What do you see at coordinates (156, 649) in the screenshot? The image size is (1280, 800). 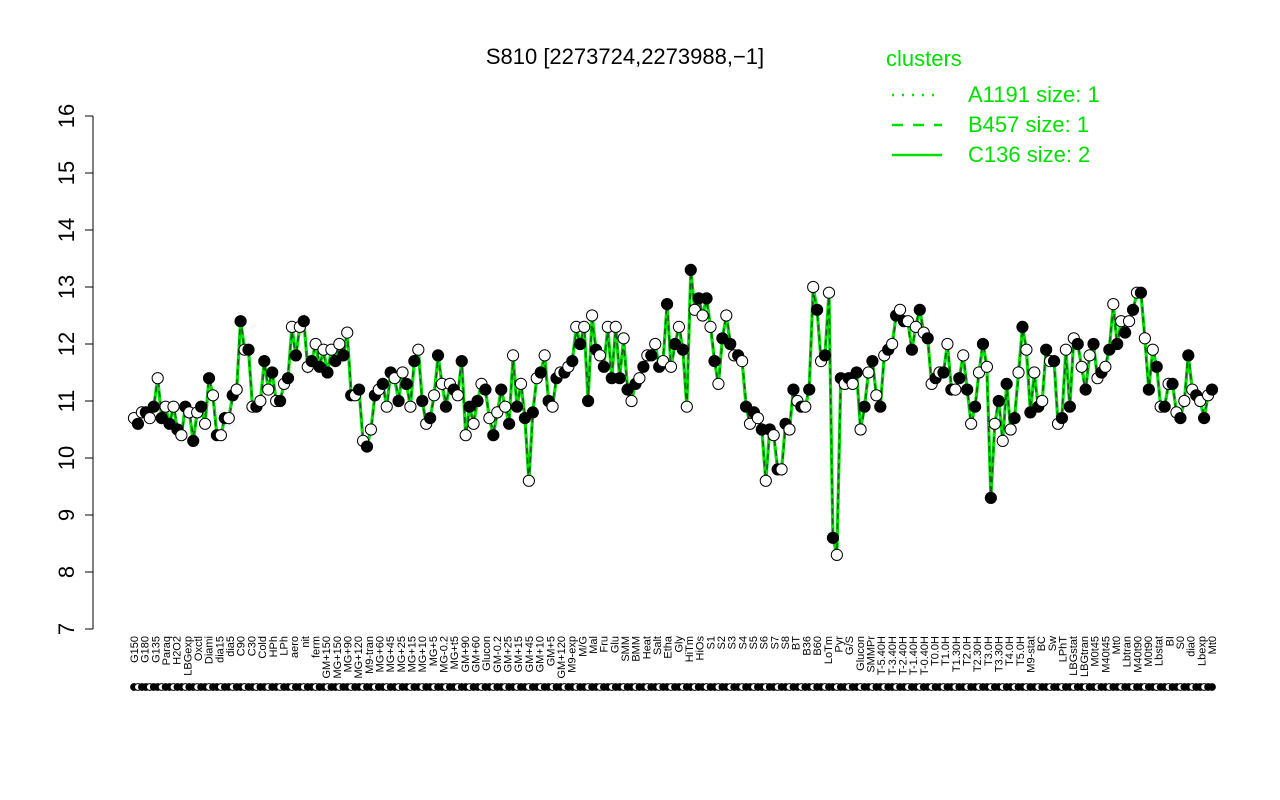 I see `x-tick-label: G135` at bounding box center [156, 649].